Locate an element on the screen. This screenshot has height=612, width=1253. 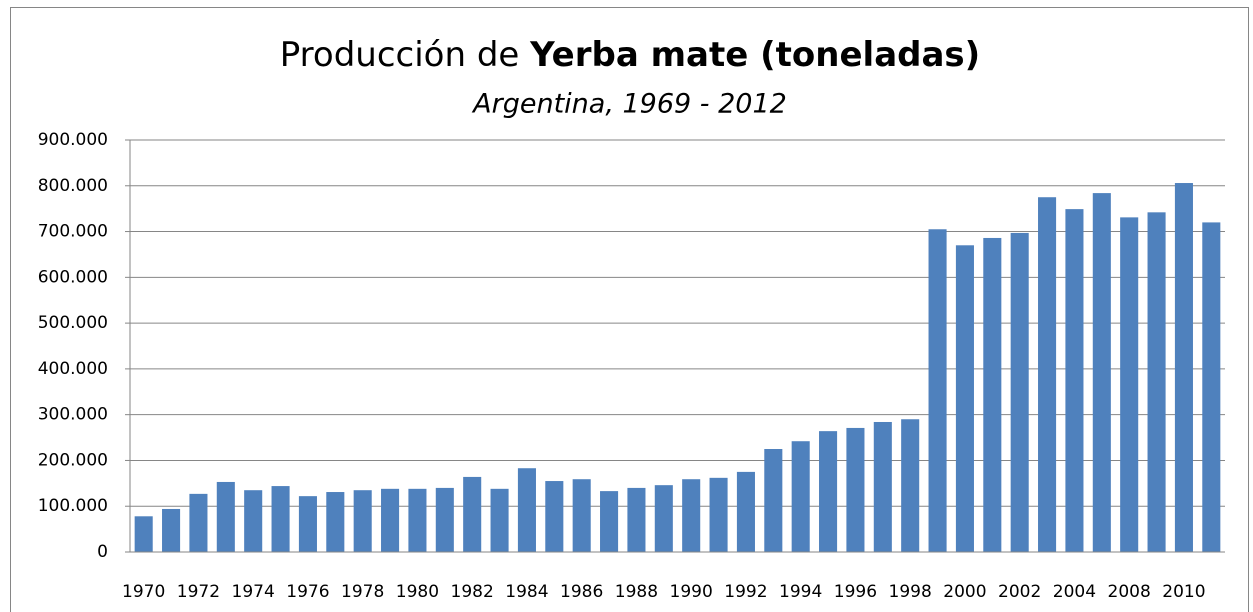
y-tick-label: 400.000 is located at coordinates (73, 369).